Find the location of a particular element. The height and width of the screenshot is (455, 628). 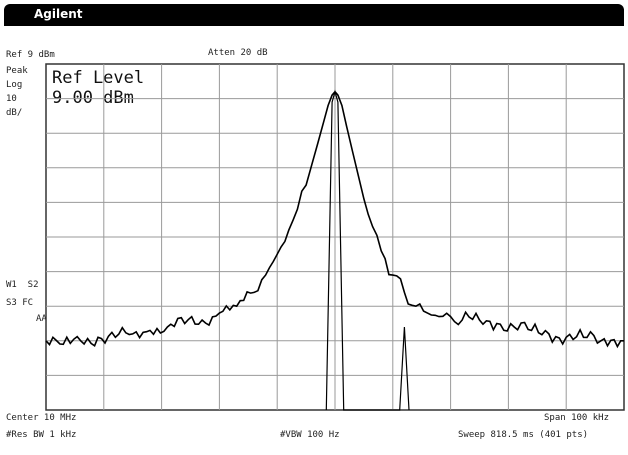

span-readout: Span 100 kHz is located at coordinates (577, 418).